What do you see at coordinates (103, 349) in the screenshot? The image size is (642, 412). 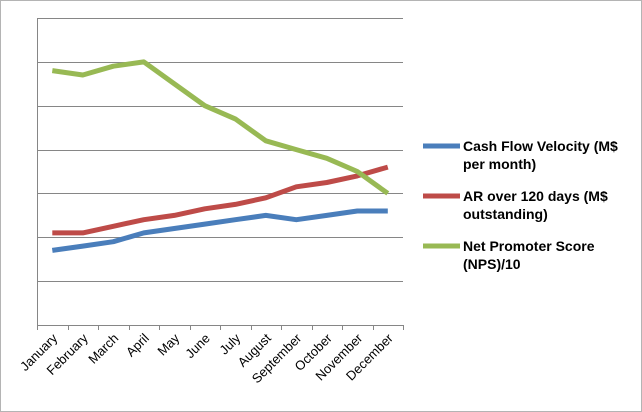 I see `x-tick-label: March` at bounding box center [103, 349].